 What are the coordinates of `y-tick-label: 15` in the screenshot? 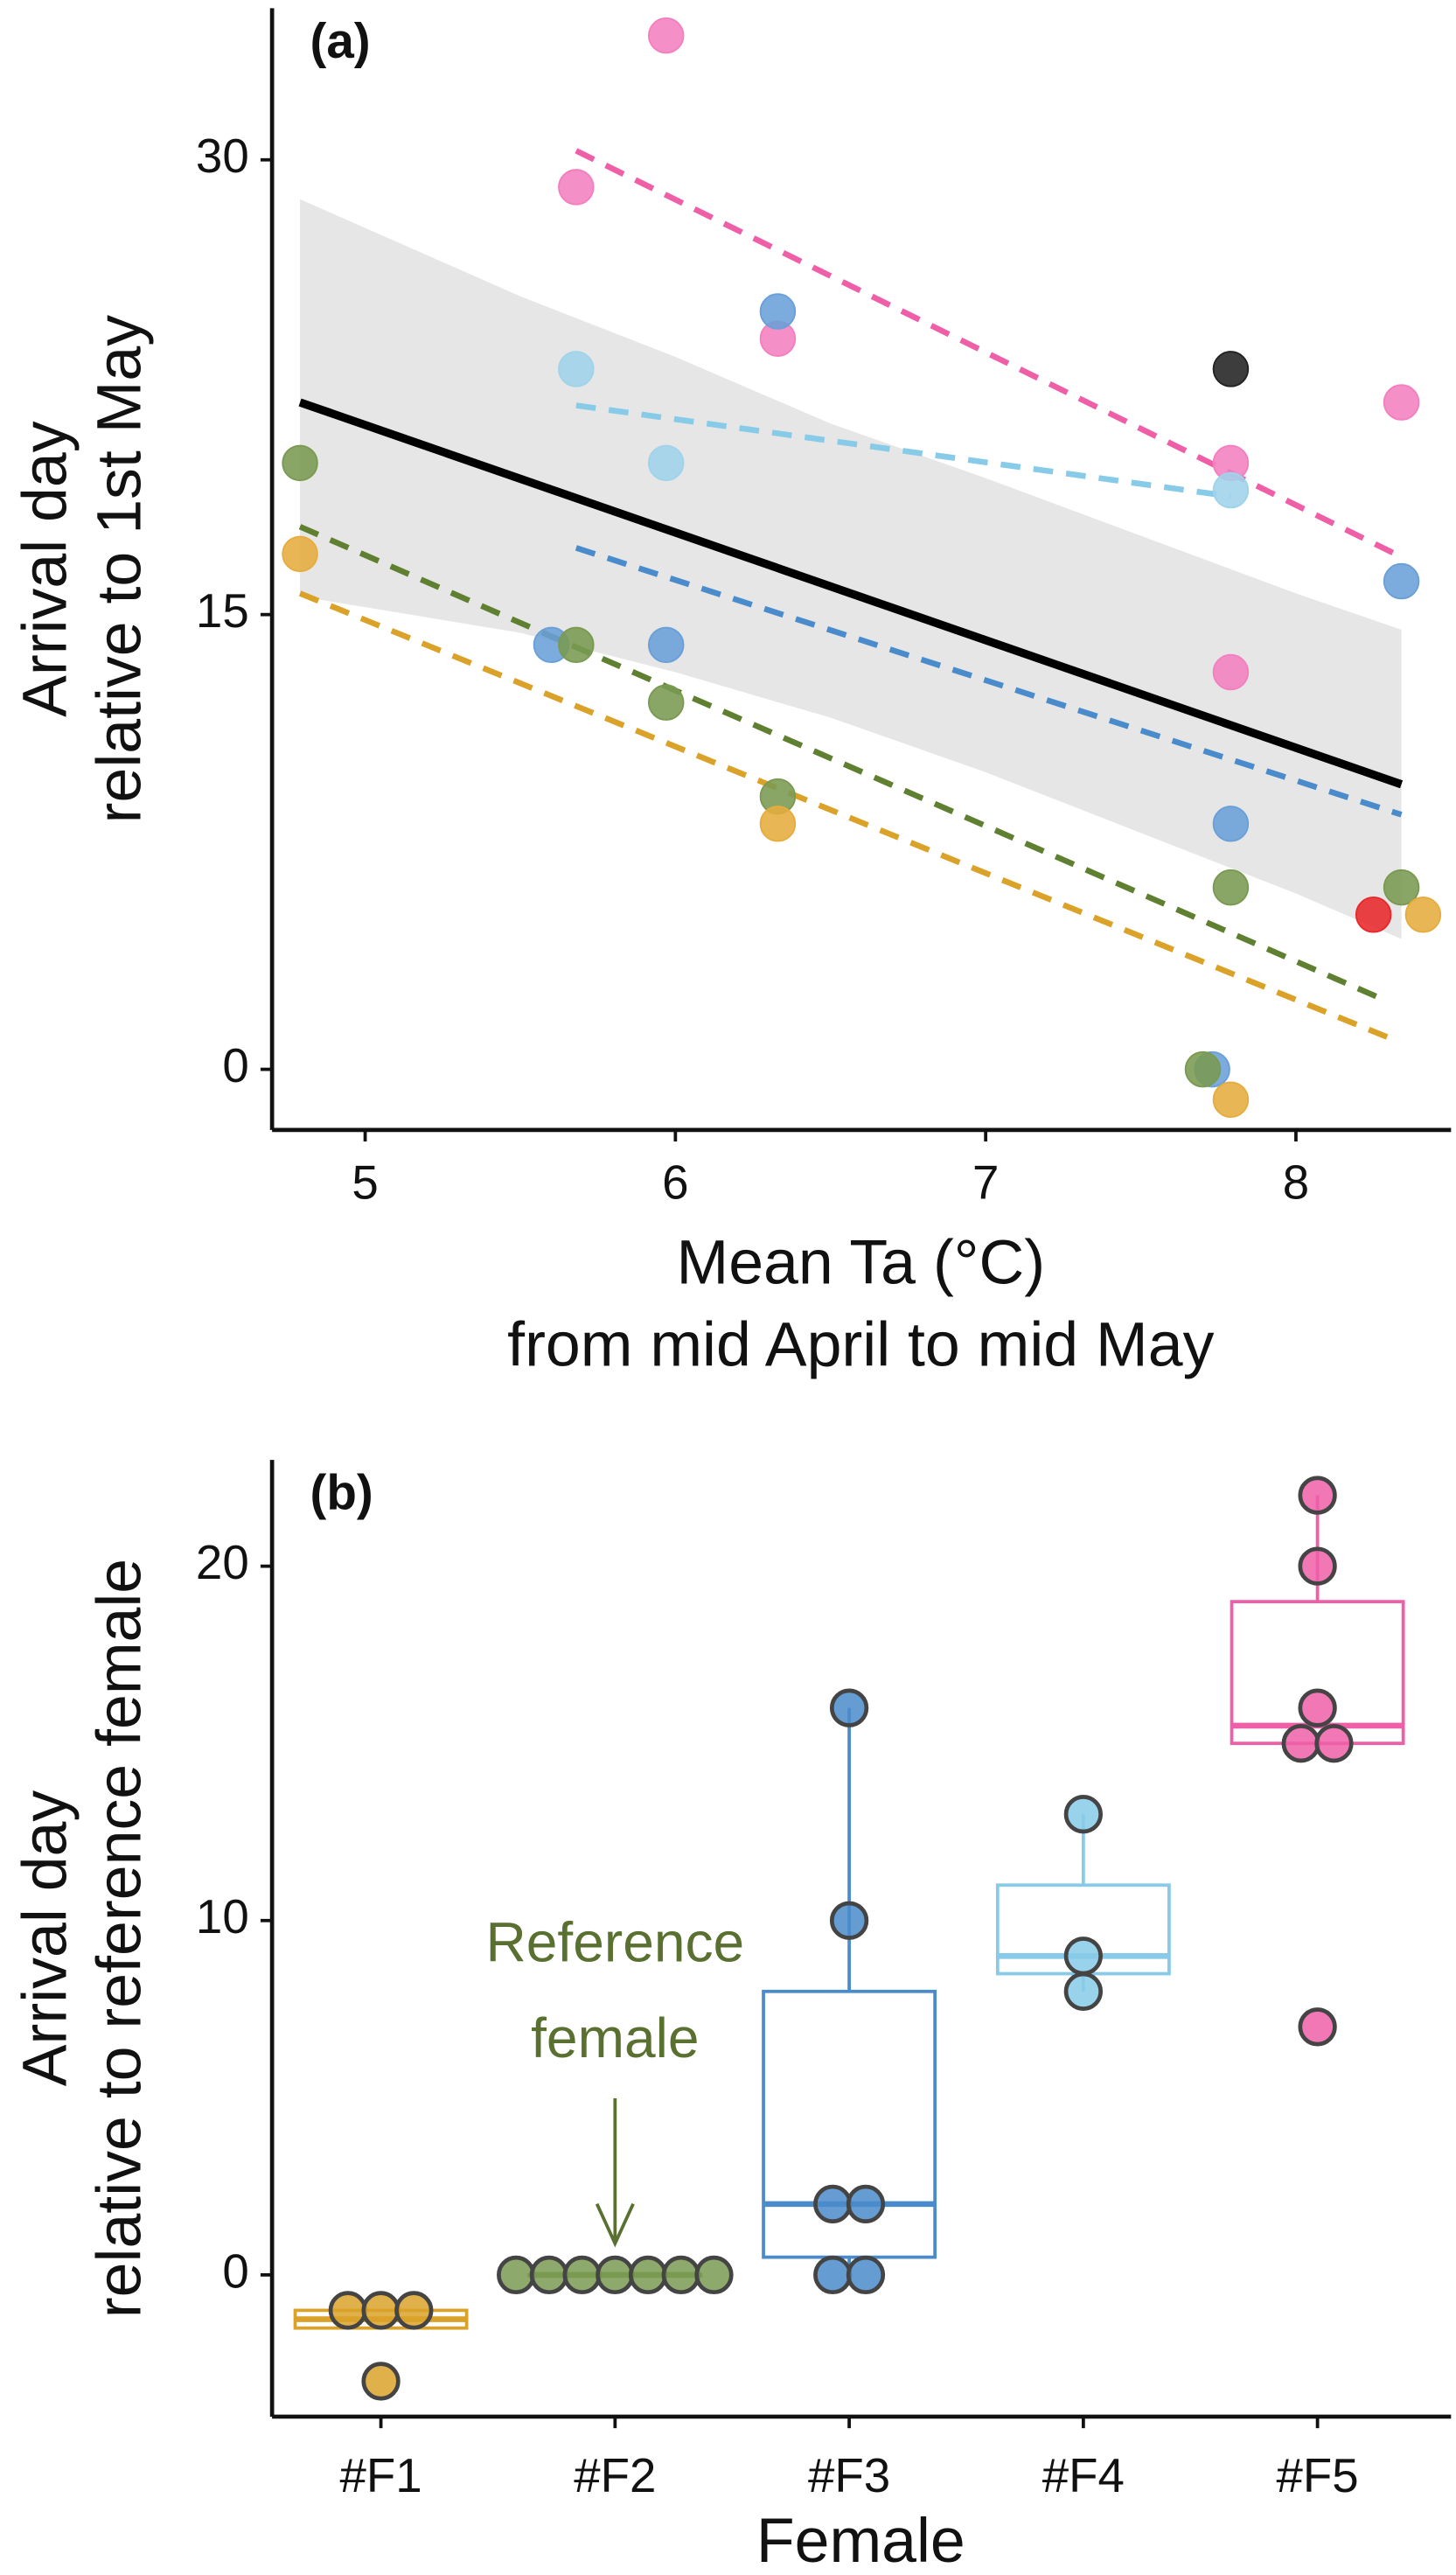 It's located at (222, 611).